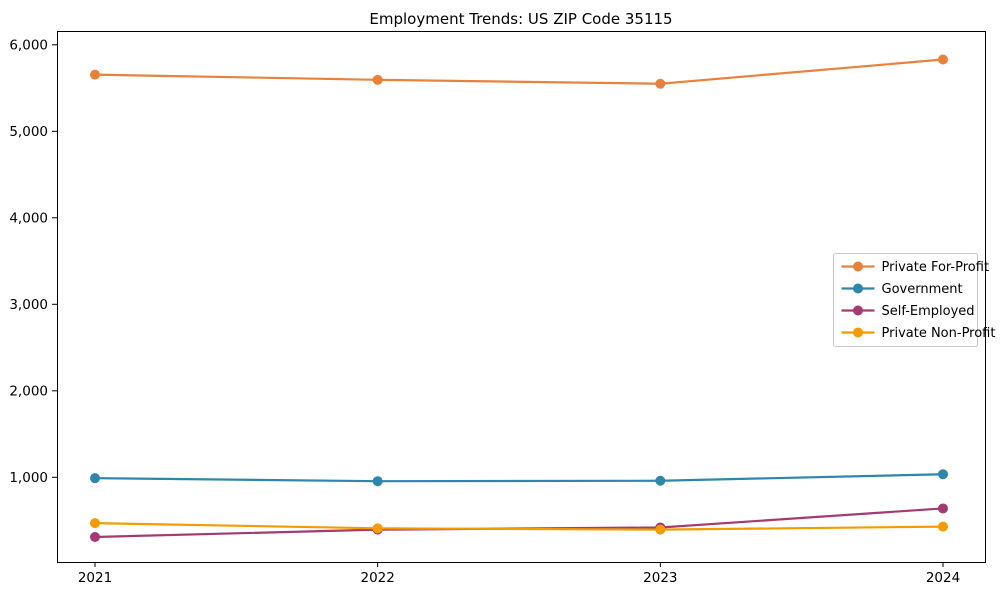  What do you see at coordinates (660, 578) in the screenshot?
I see `x-axis-tick-label: 2023` at bounding box center [660, 578].